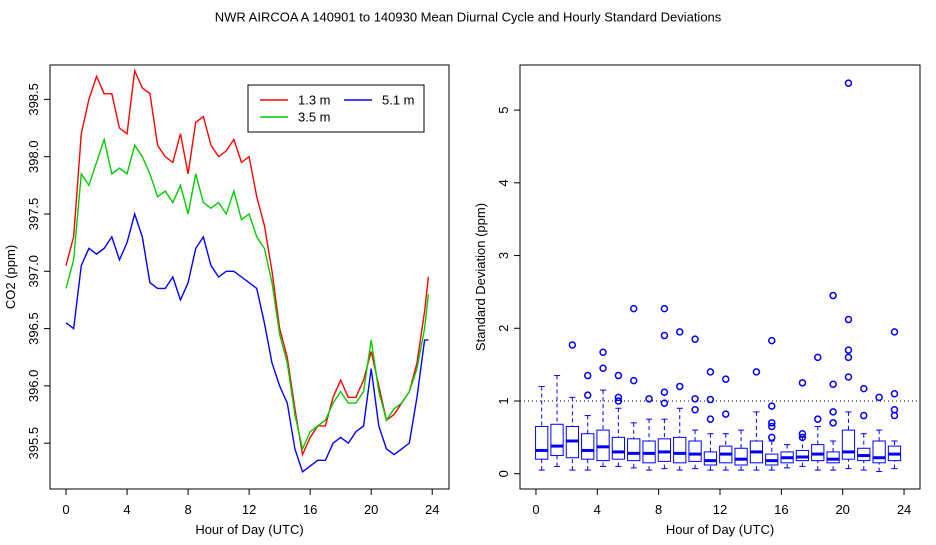 The image size is (936, 545). What do you see at coordinates (33, 156) in the screenshot?
I see `y-tick-label: 398.0` at bounding box center [33, 156].